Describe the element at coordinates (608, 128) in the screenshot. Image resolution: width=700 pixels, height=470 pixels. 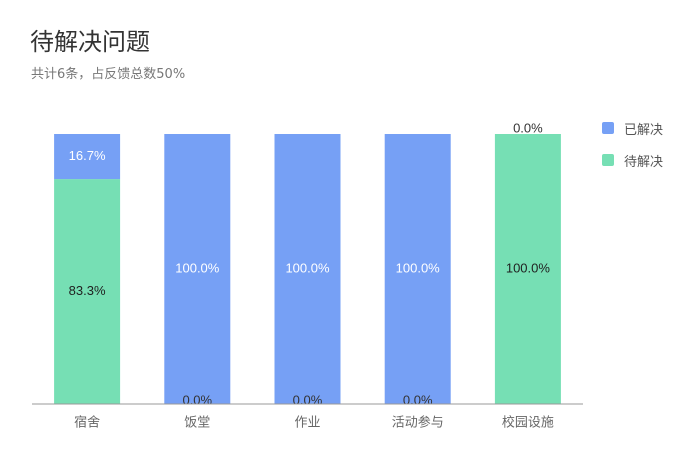
I see `legend-swatch-resolved` at that location.